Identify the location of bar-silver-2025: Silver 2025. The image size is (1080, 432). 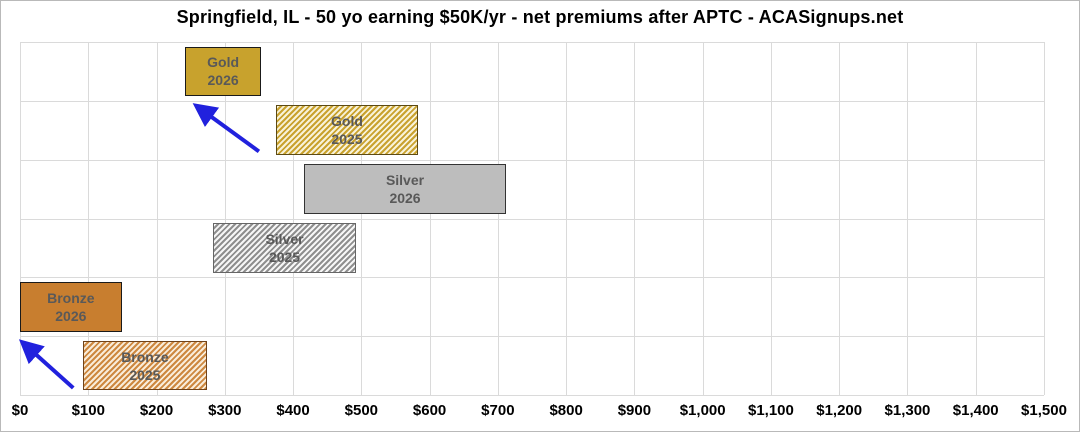
(284, 248).